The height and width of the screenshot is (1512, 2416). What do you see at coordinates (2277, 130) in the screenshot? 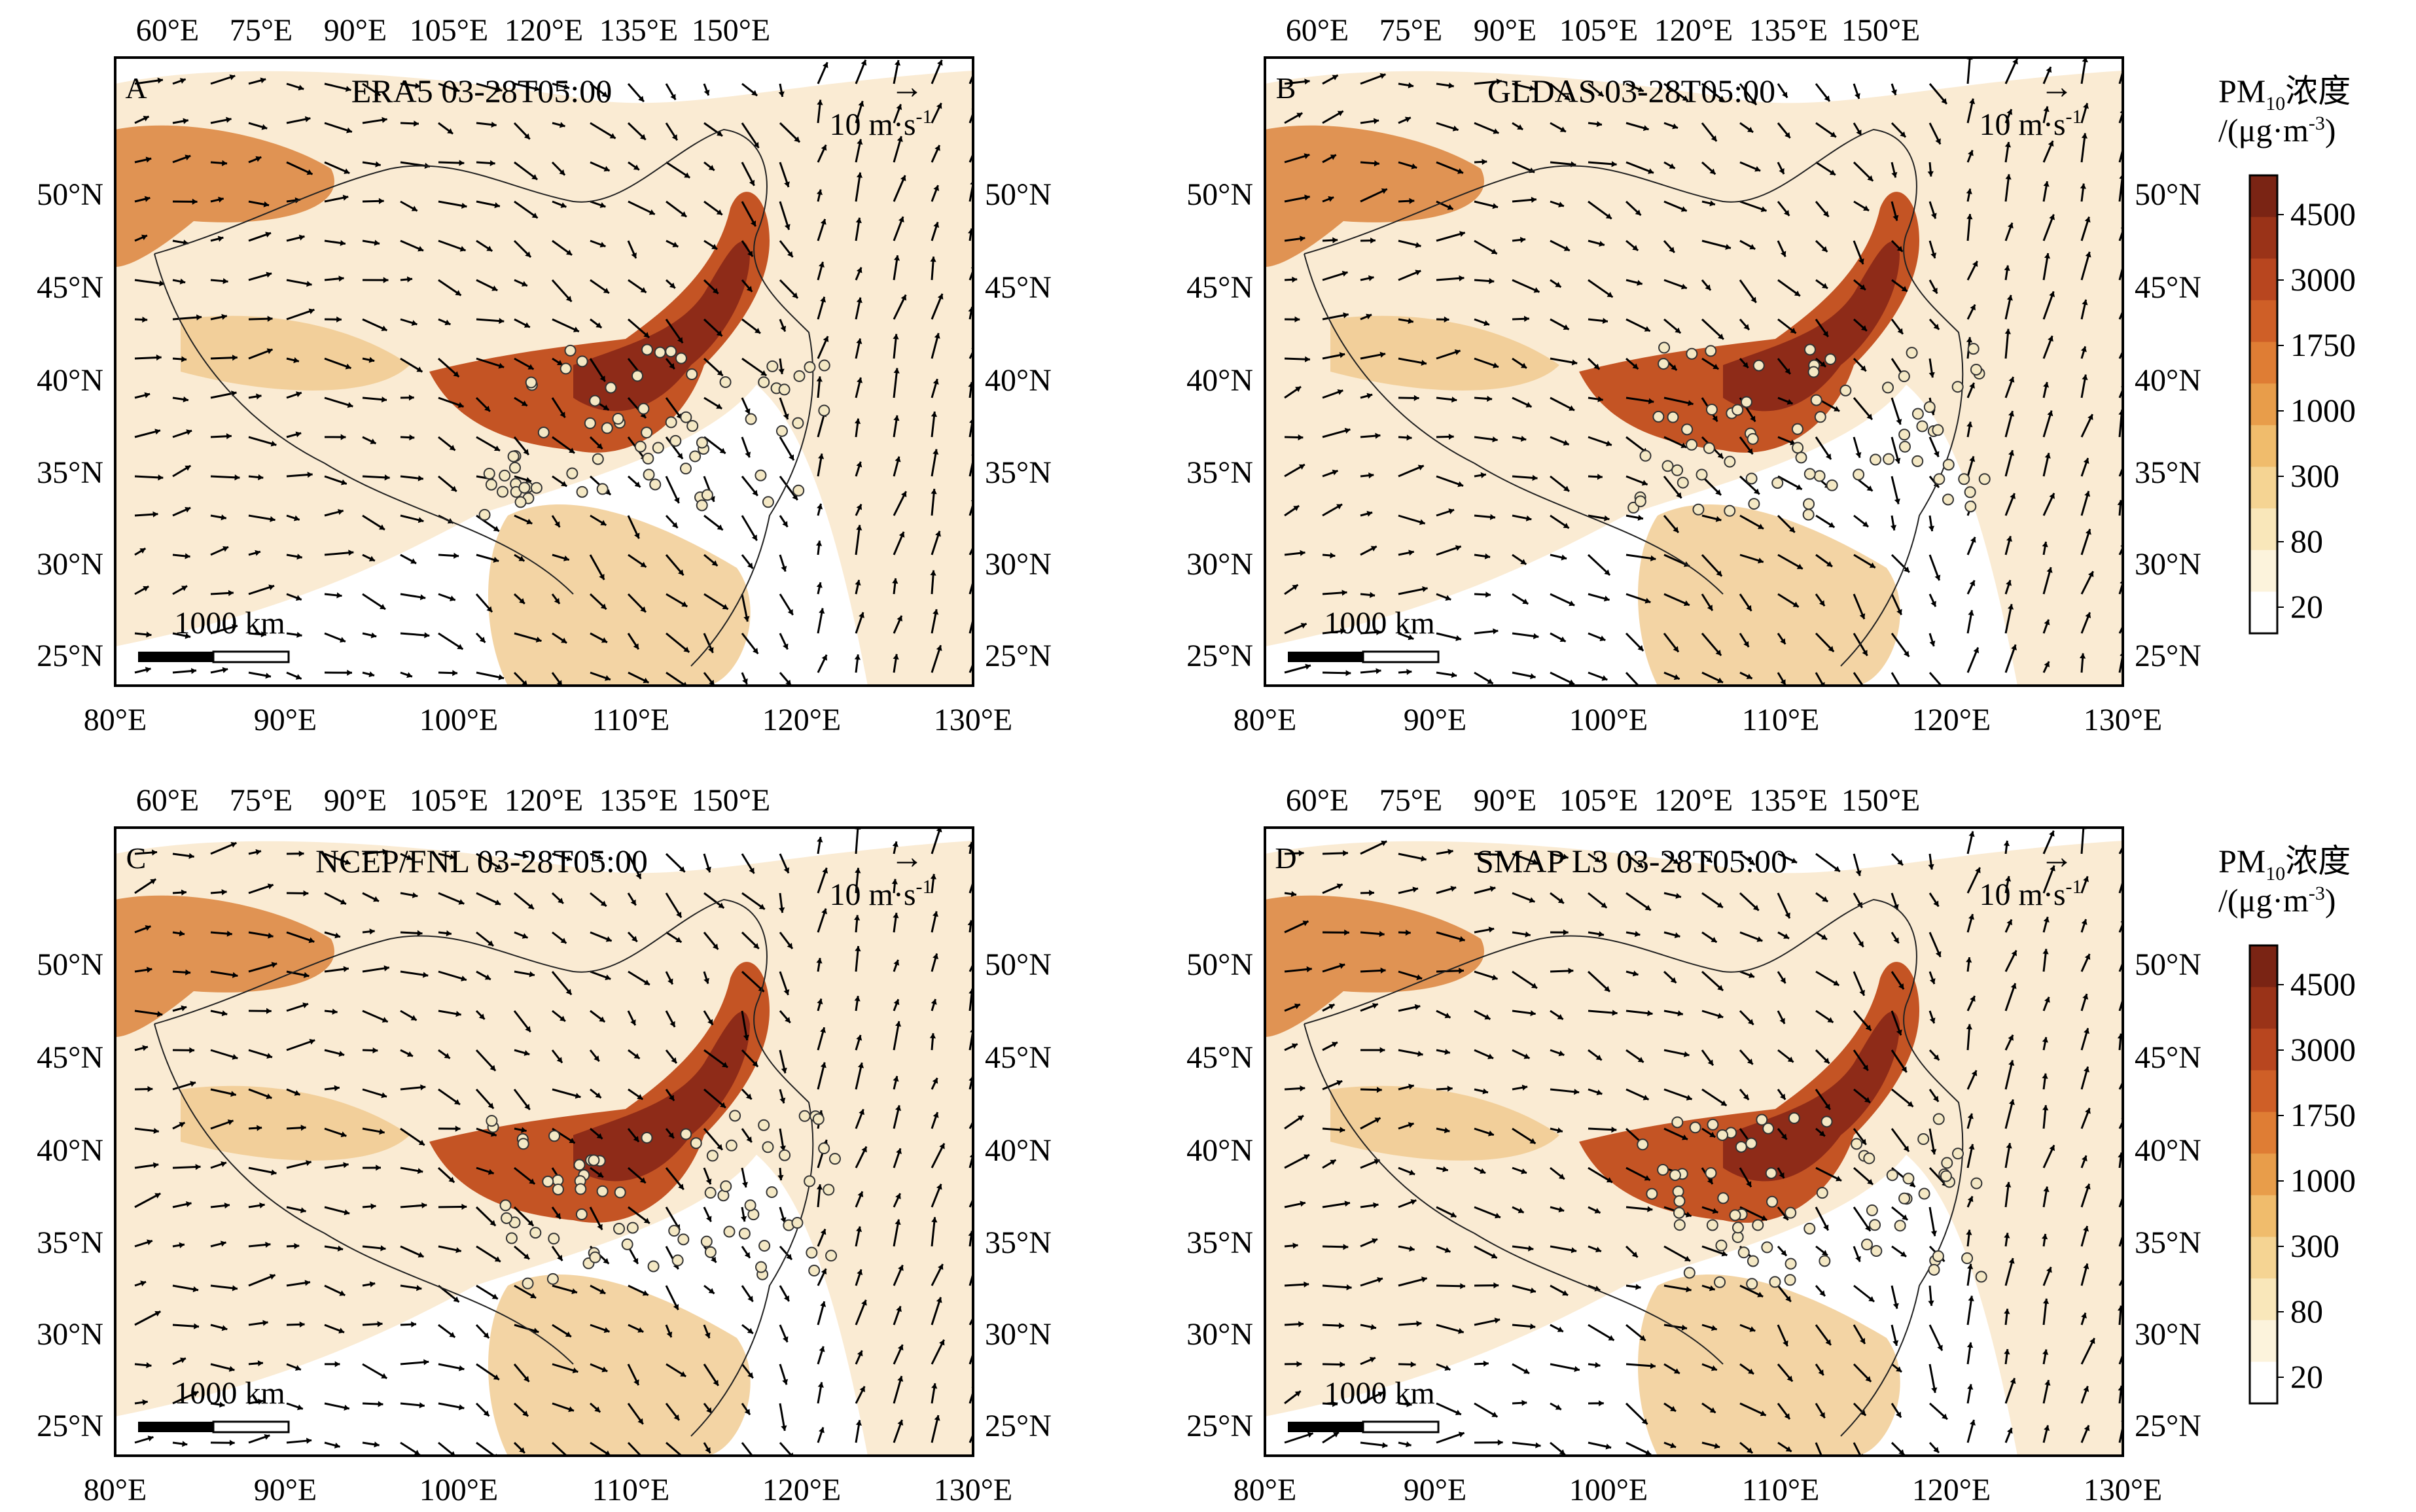
I see `colorbar-unit: /(μg·m-3)` at bounding box center [2277, 130].